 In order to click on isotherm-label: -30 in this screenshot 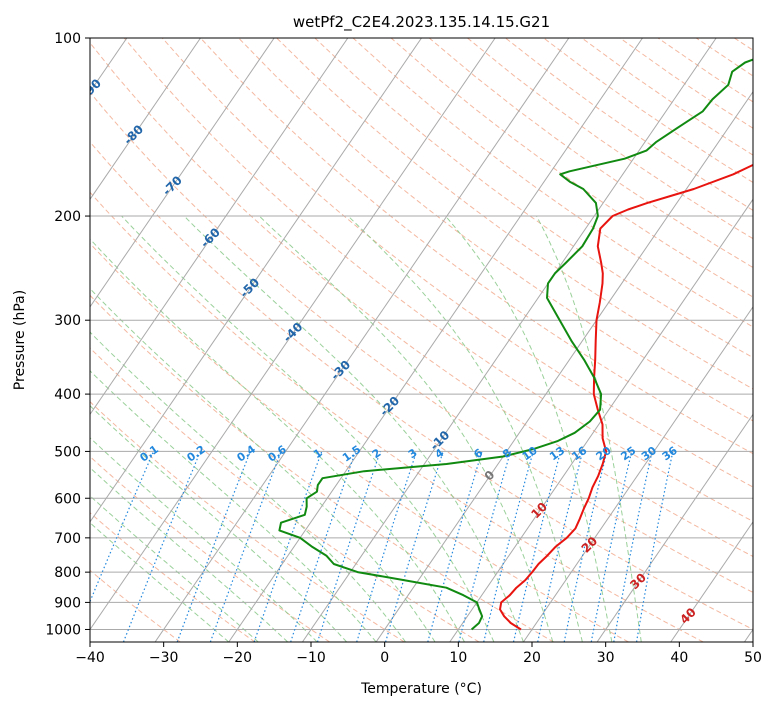, I will do `click(340, 370)`.